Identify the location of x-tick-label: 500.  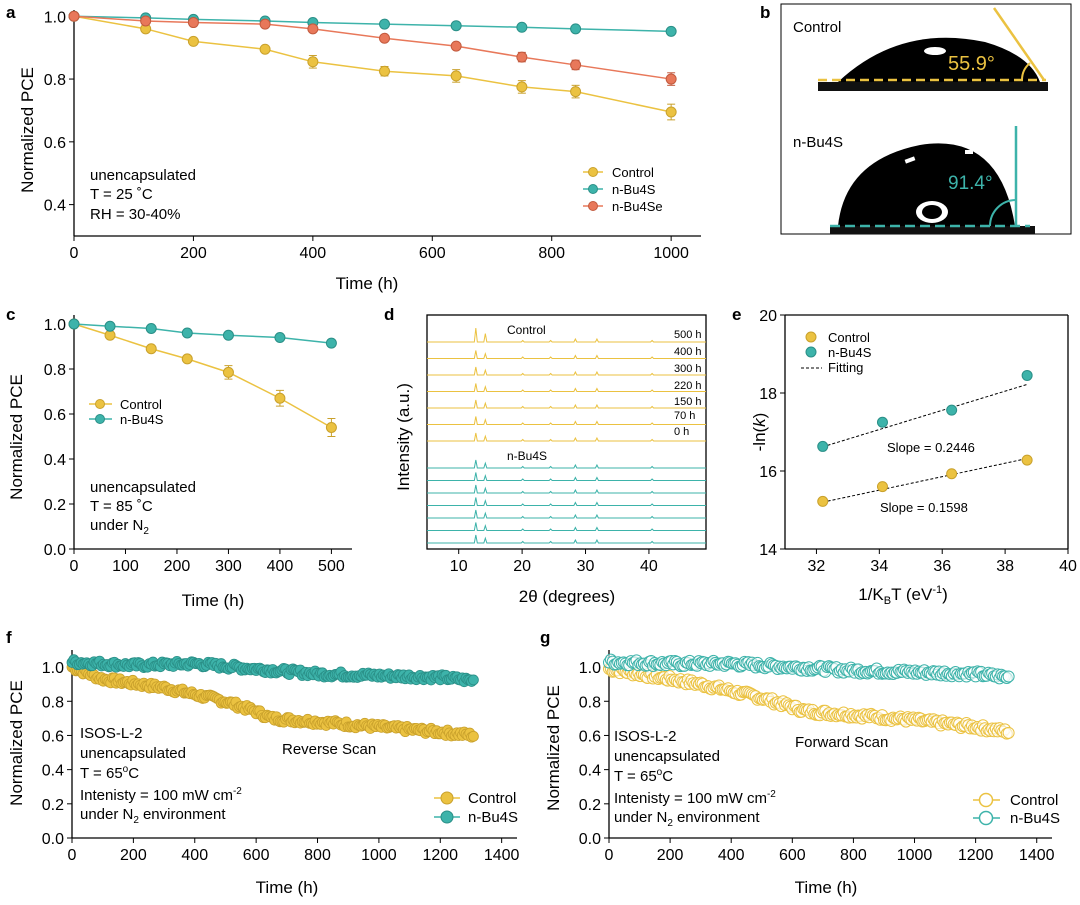
(331, 566).